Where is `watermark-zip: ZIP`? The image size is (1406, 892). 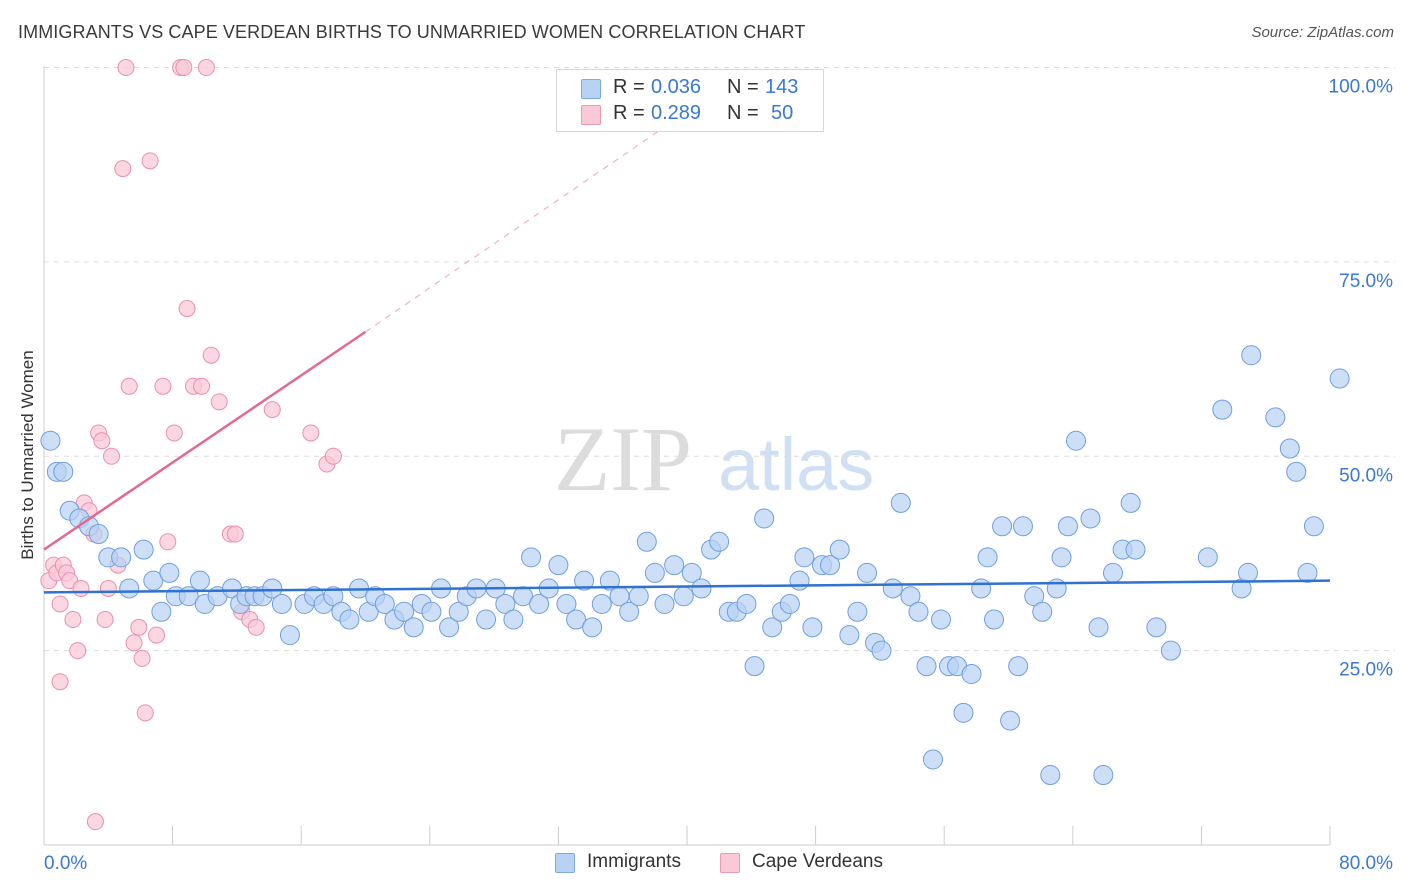 watermark-zip: ZIP is located at coordinates (623, 459).